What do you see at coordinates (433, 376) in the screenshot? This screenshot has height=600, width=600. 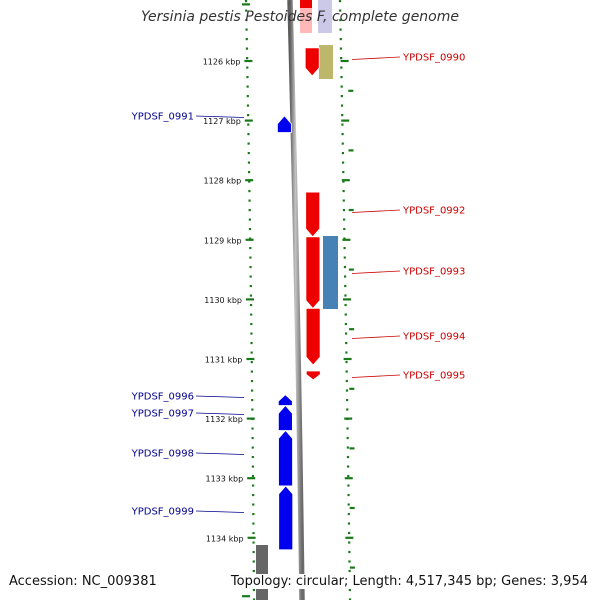 I see `label-YPDSF_0995: YPDSF_0995` at bounding box center [433, 376].